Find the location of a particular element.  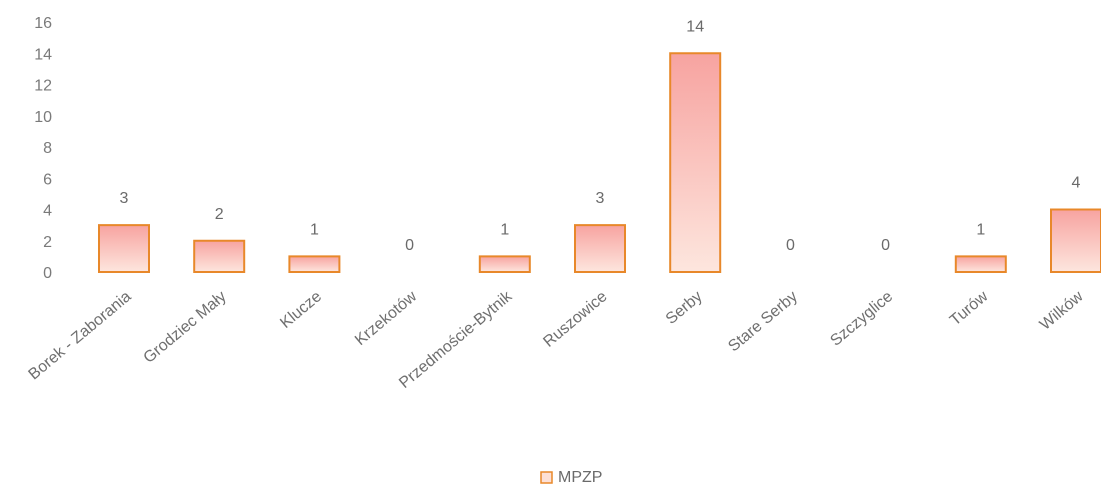

data-label: 4 is located at coordinates (1076, 183).